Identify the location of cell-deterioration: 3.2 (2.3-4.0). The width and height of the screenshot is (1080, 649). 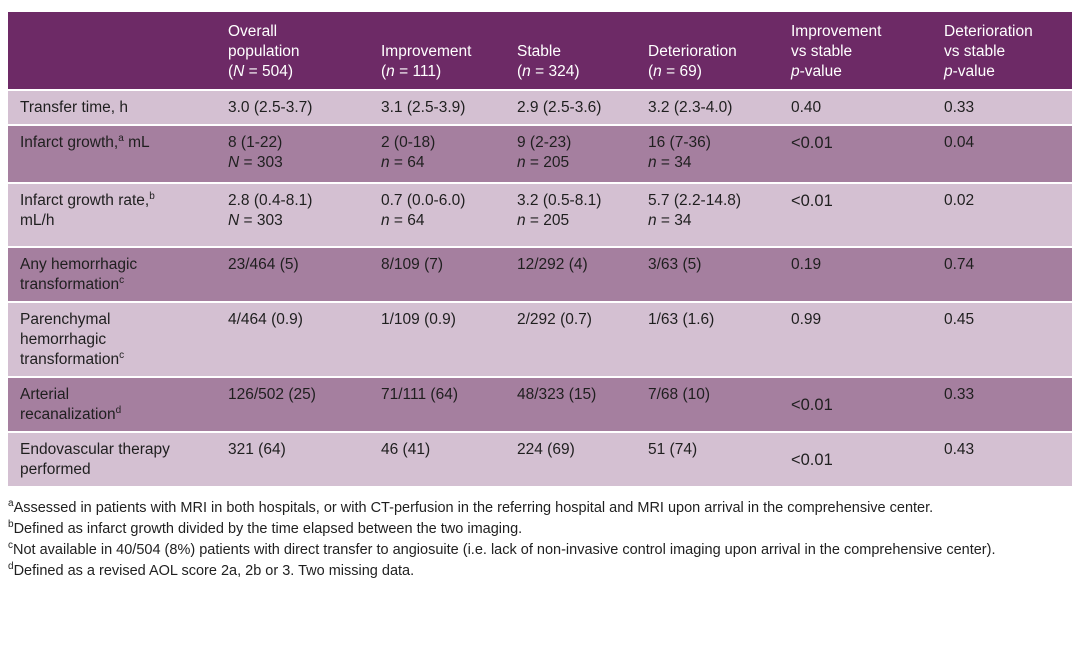
(707, 107).